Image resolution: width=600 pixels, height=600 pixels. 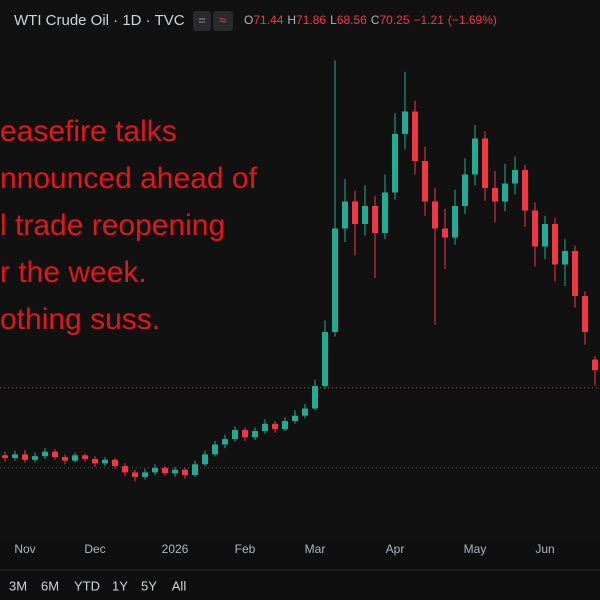 I want to click on x-tick-label: 2026, so click(x=175, y=549).